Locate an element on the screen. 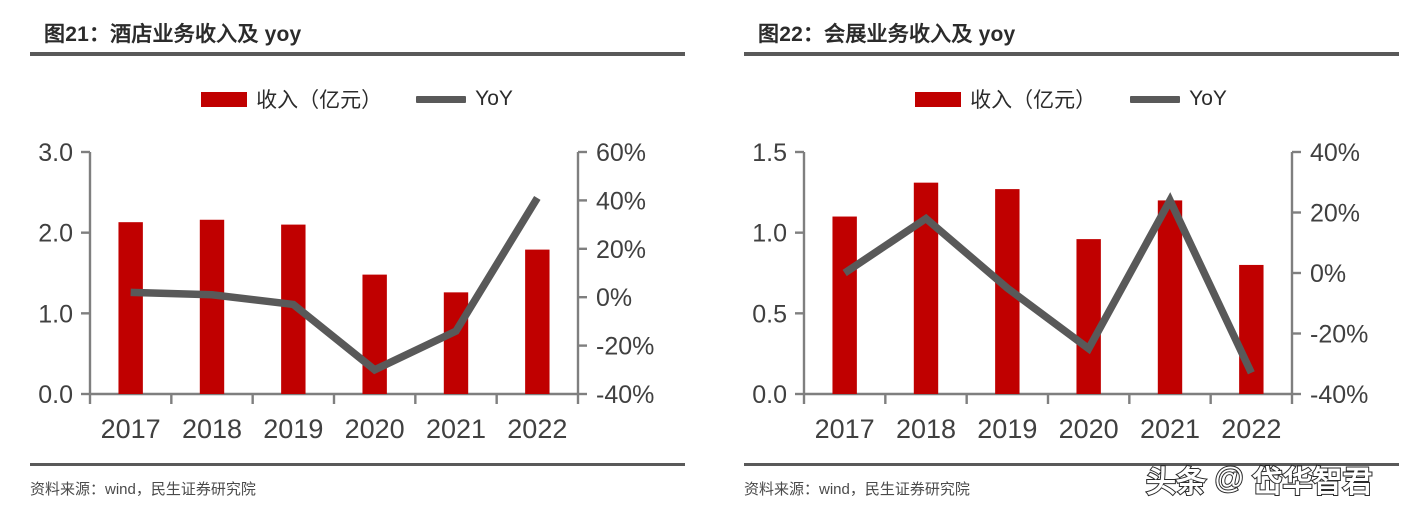 The height and width of the screenshot is (523, 1428). legend-chart-22: 收入（亿元） YoY is located at coordinates (1071, 99).